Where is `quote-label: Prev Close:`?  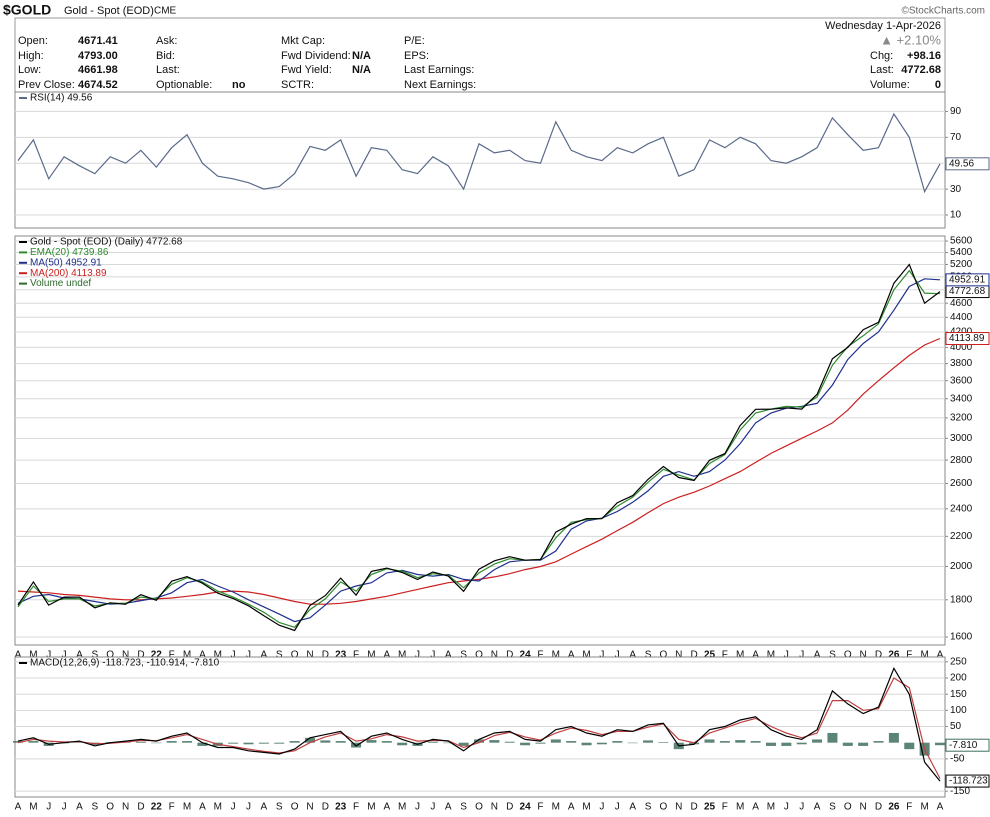
quote-label: Prev Close: is located at coordinates (46, 85).